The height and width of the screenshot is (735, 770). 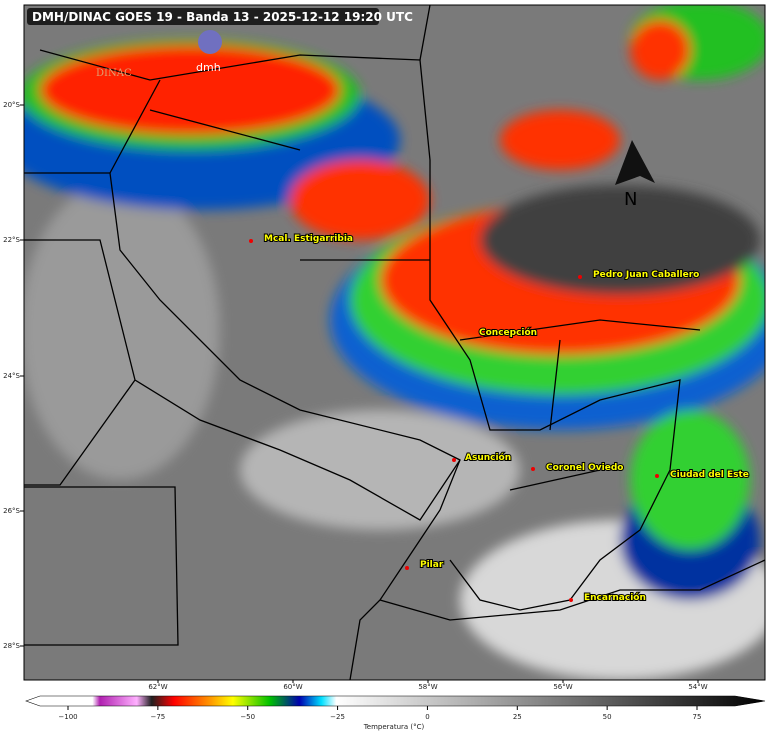 I want to click on lat-label: 24°S, so click(x=11, y=376).